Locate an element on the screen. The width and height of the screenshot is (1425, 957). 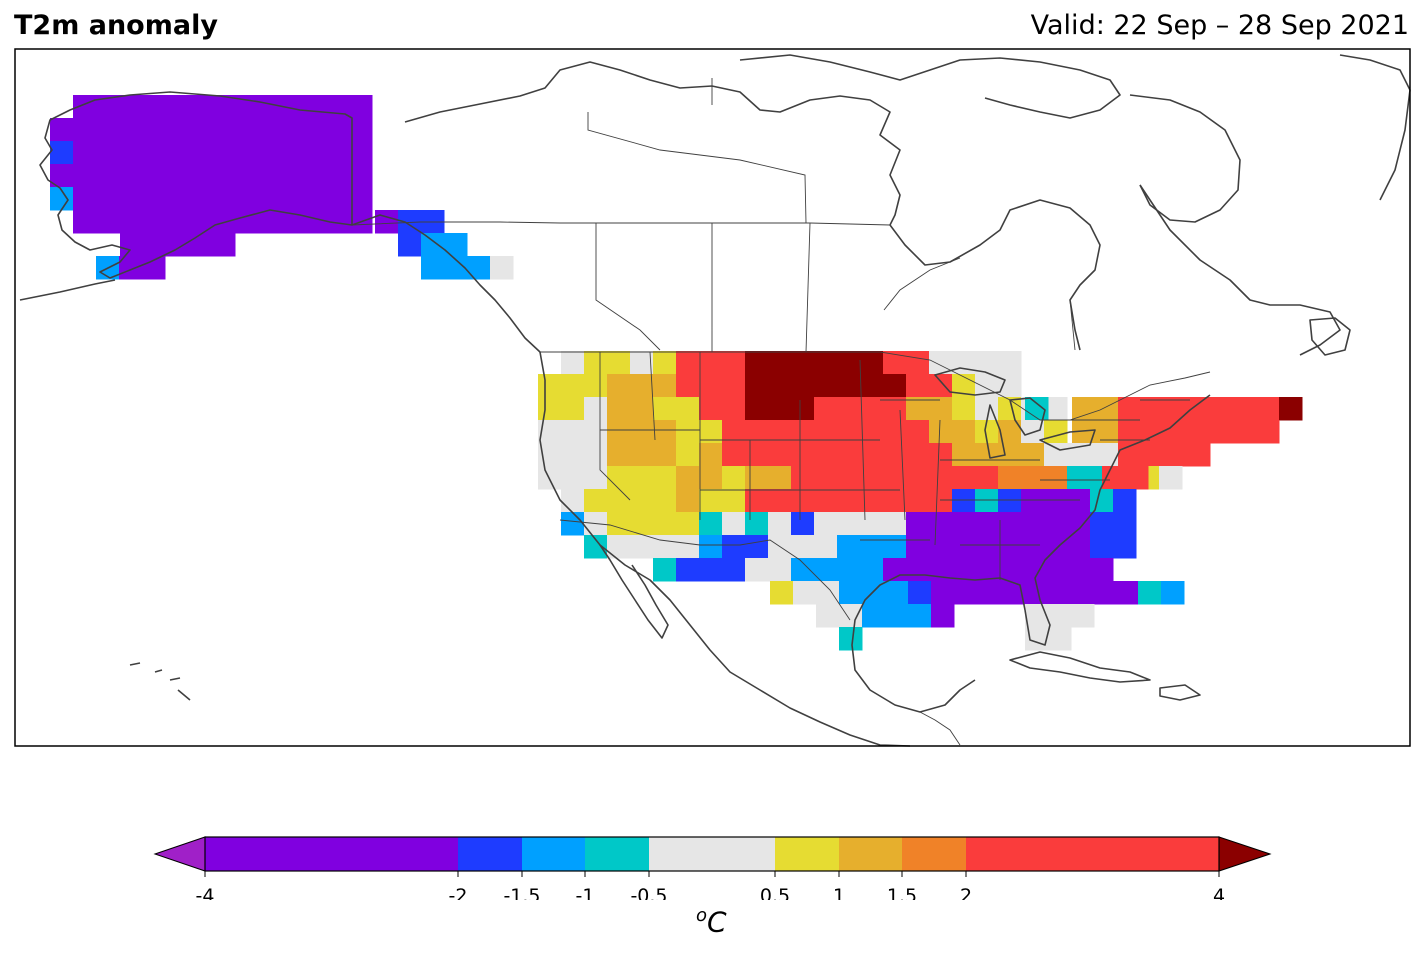
coast-us-east is located at coordinates (1117, 520).